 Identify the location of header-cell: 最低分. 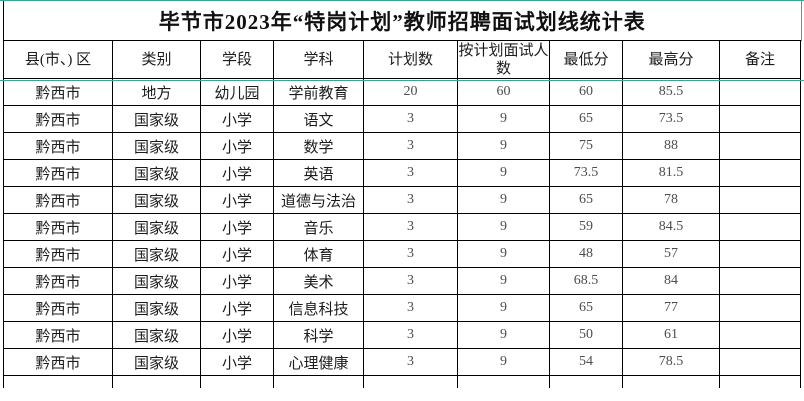
(586, 59).